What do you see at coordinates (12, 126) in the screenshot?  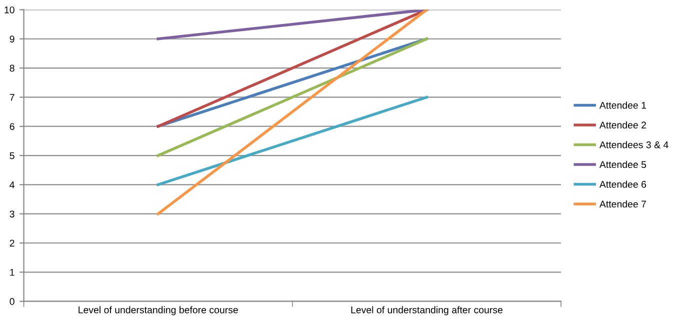 I see `y-tick-label: 6` at bounding box center [12, 126].